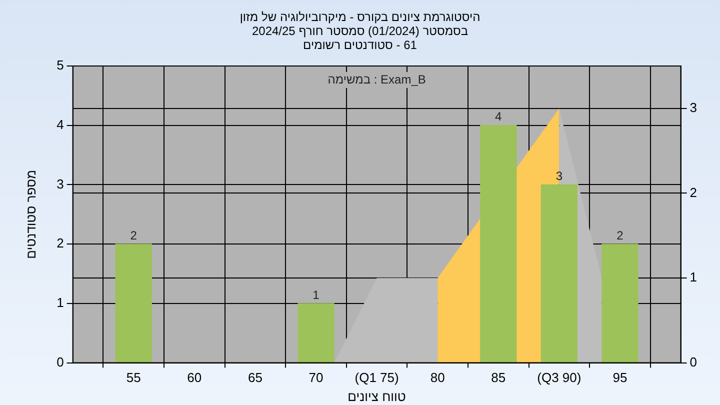 The width and height of the screenshot is (720, 405). I want to click on x-tick-label: 55, so click(133, 378).